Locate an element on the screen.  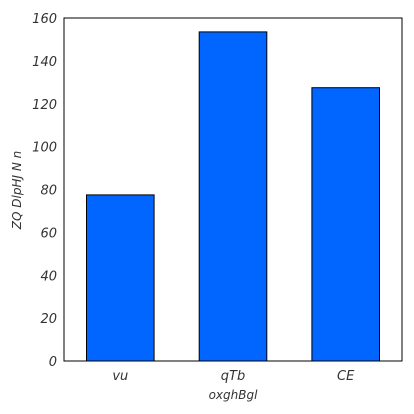
y-tick-label: 60 is located at coordinates (48, 233).